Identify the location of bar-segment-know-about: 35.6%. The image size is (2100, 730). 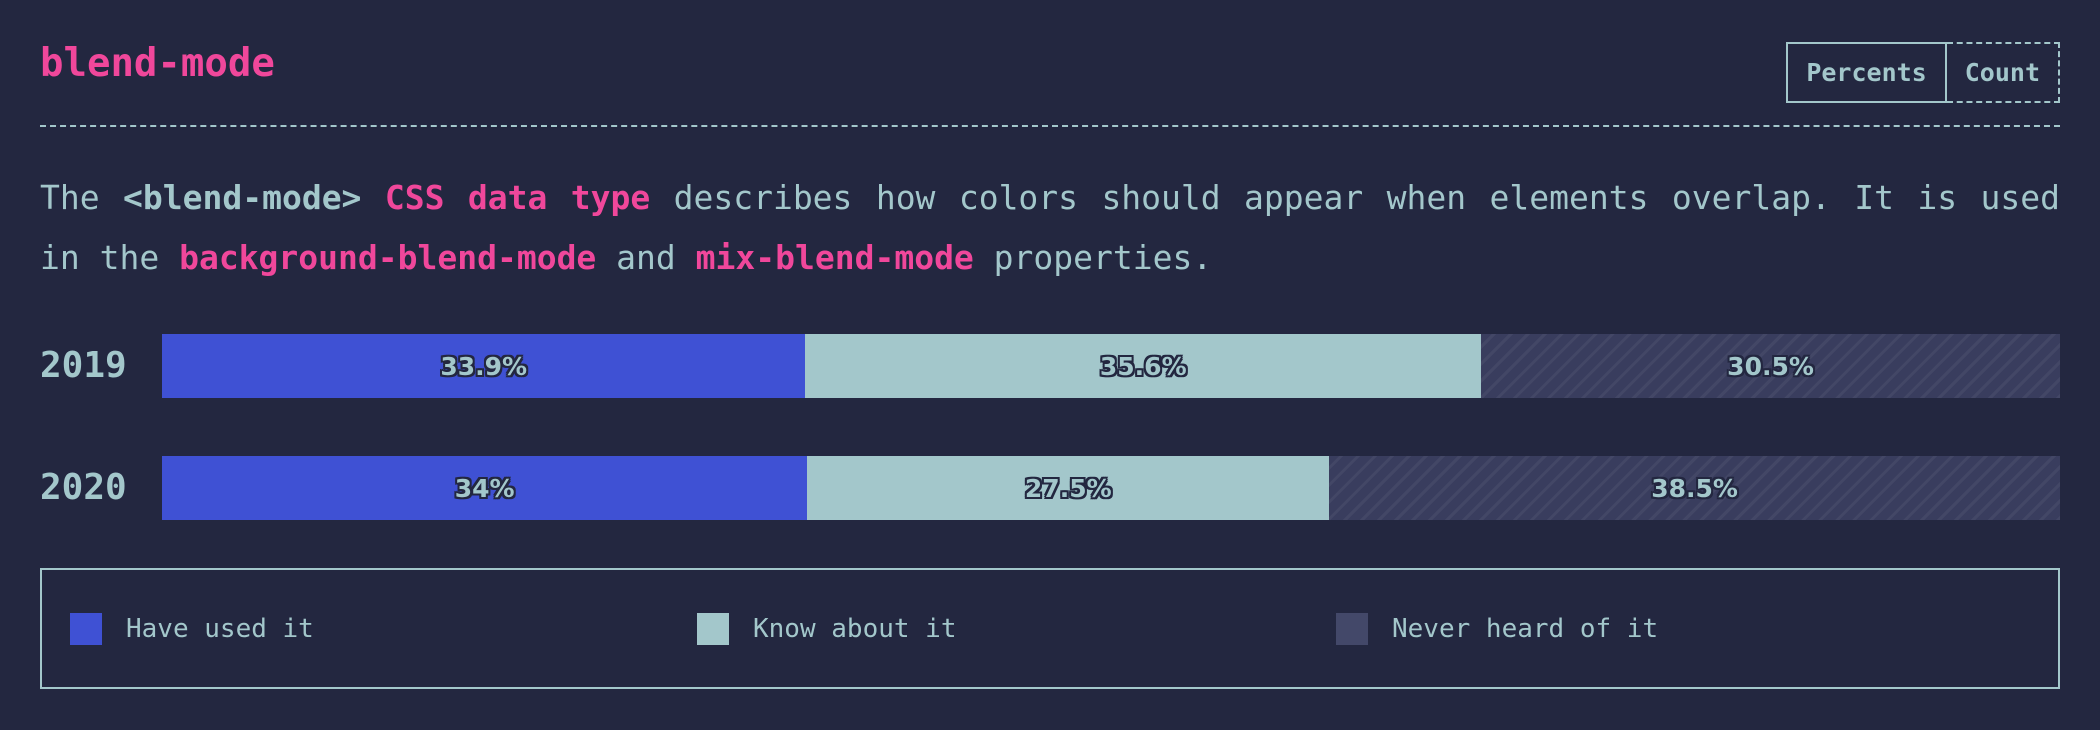
(1143, 366).